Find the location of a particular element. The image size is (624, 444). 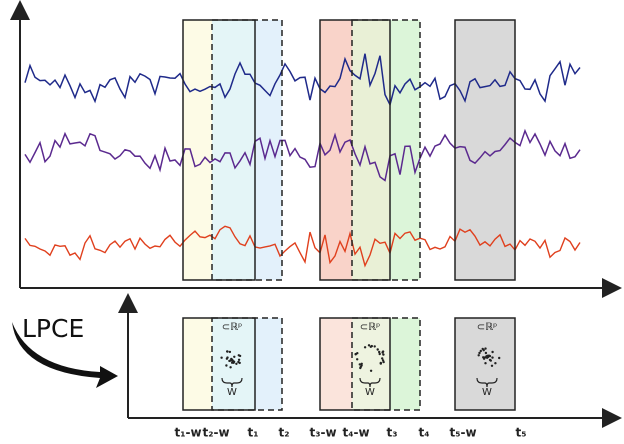

time-label: t₂-w is located at coordinates (215, 433).